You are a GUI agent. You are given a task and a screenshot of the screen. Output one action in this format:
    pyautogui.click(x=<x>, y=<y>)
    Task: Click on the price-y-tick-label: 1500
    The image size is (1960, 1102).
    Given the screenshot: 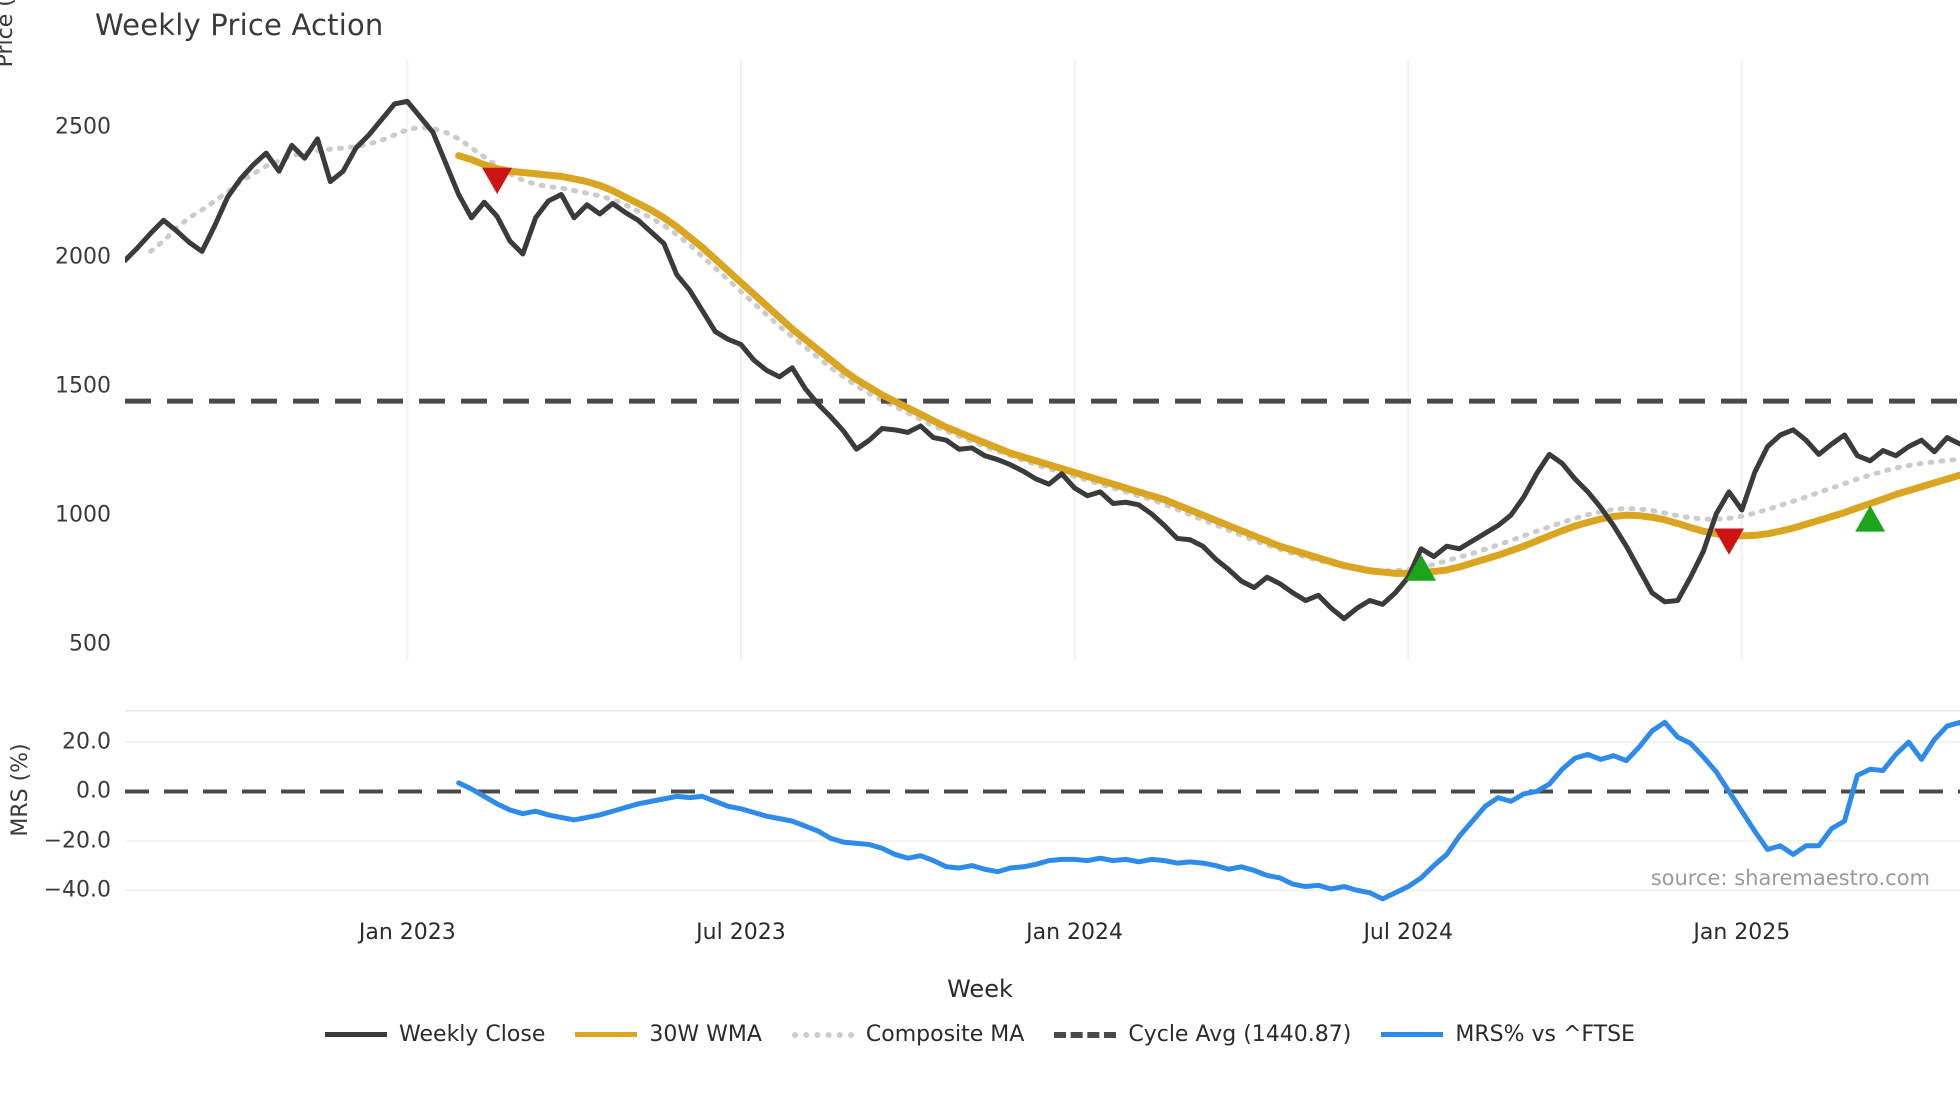 What is the action you would take?
    pyautogui.click(x=83, y=386)
    